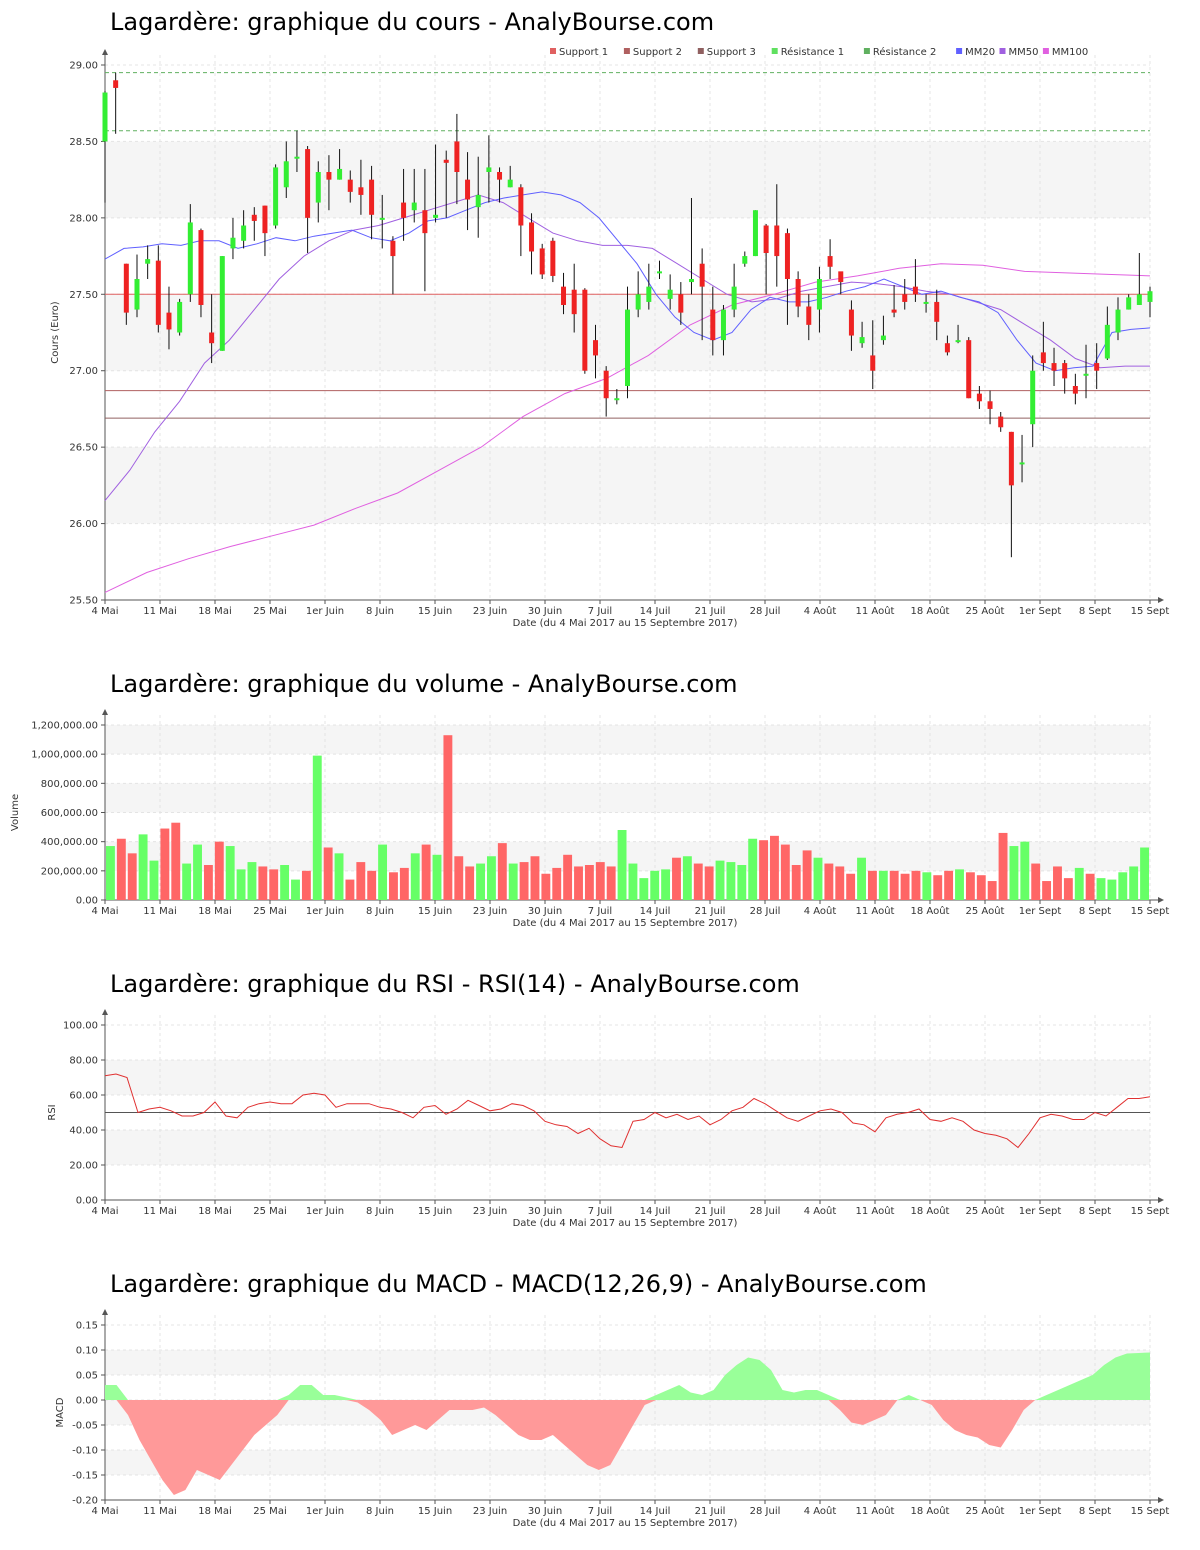 The image size is (1200, 1550). I want to click on rsi-xtick-label: 23 Juin, so click(490, 1211).